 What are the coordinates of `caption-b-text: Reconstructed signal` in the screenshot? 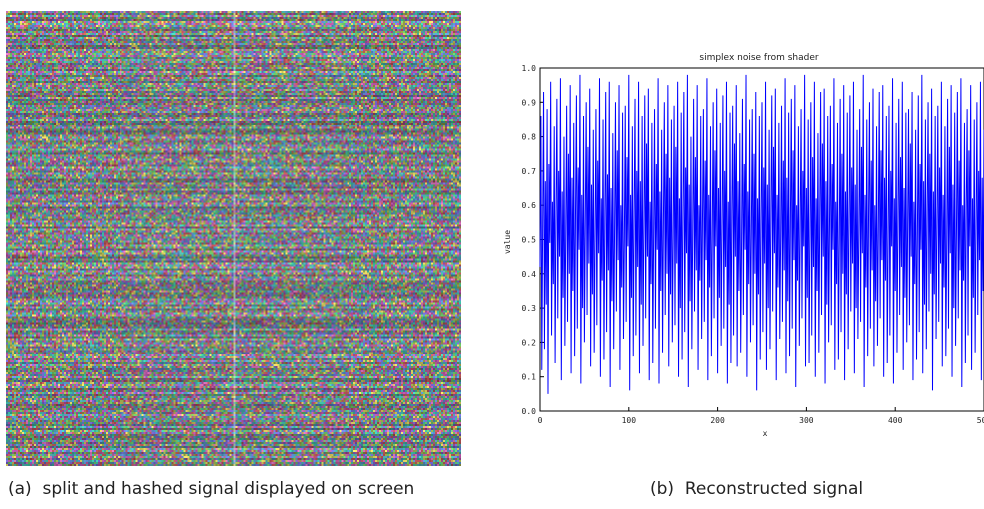 It's located at (774, 489).